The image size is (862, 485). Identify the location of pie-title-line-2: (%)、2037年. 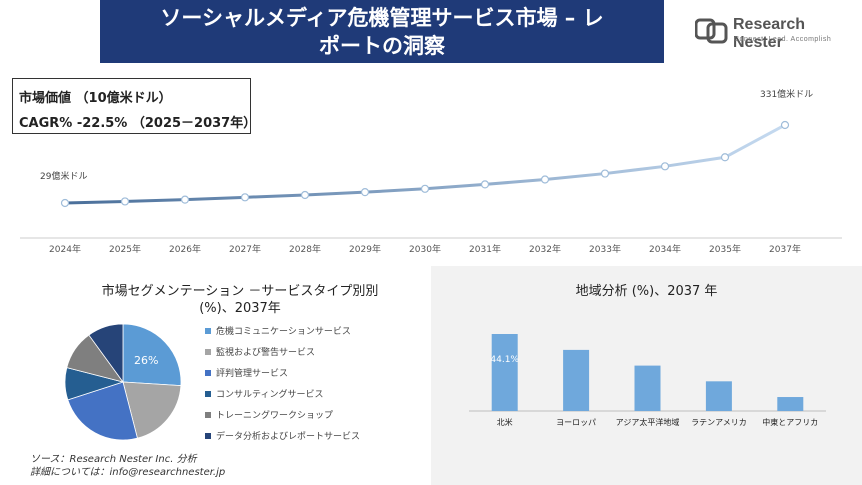
(240, 308).